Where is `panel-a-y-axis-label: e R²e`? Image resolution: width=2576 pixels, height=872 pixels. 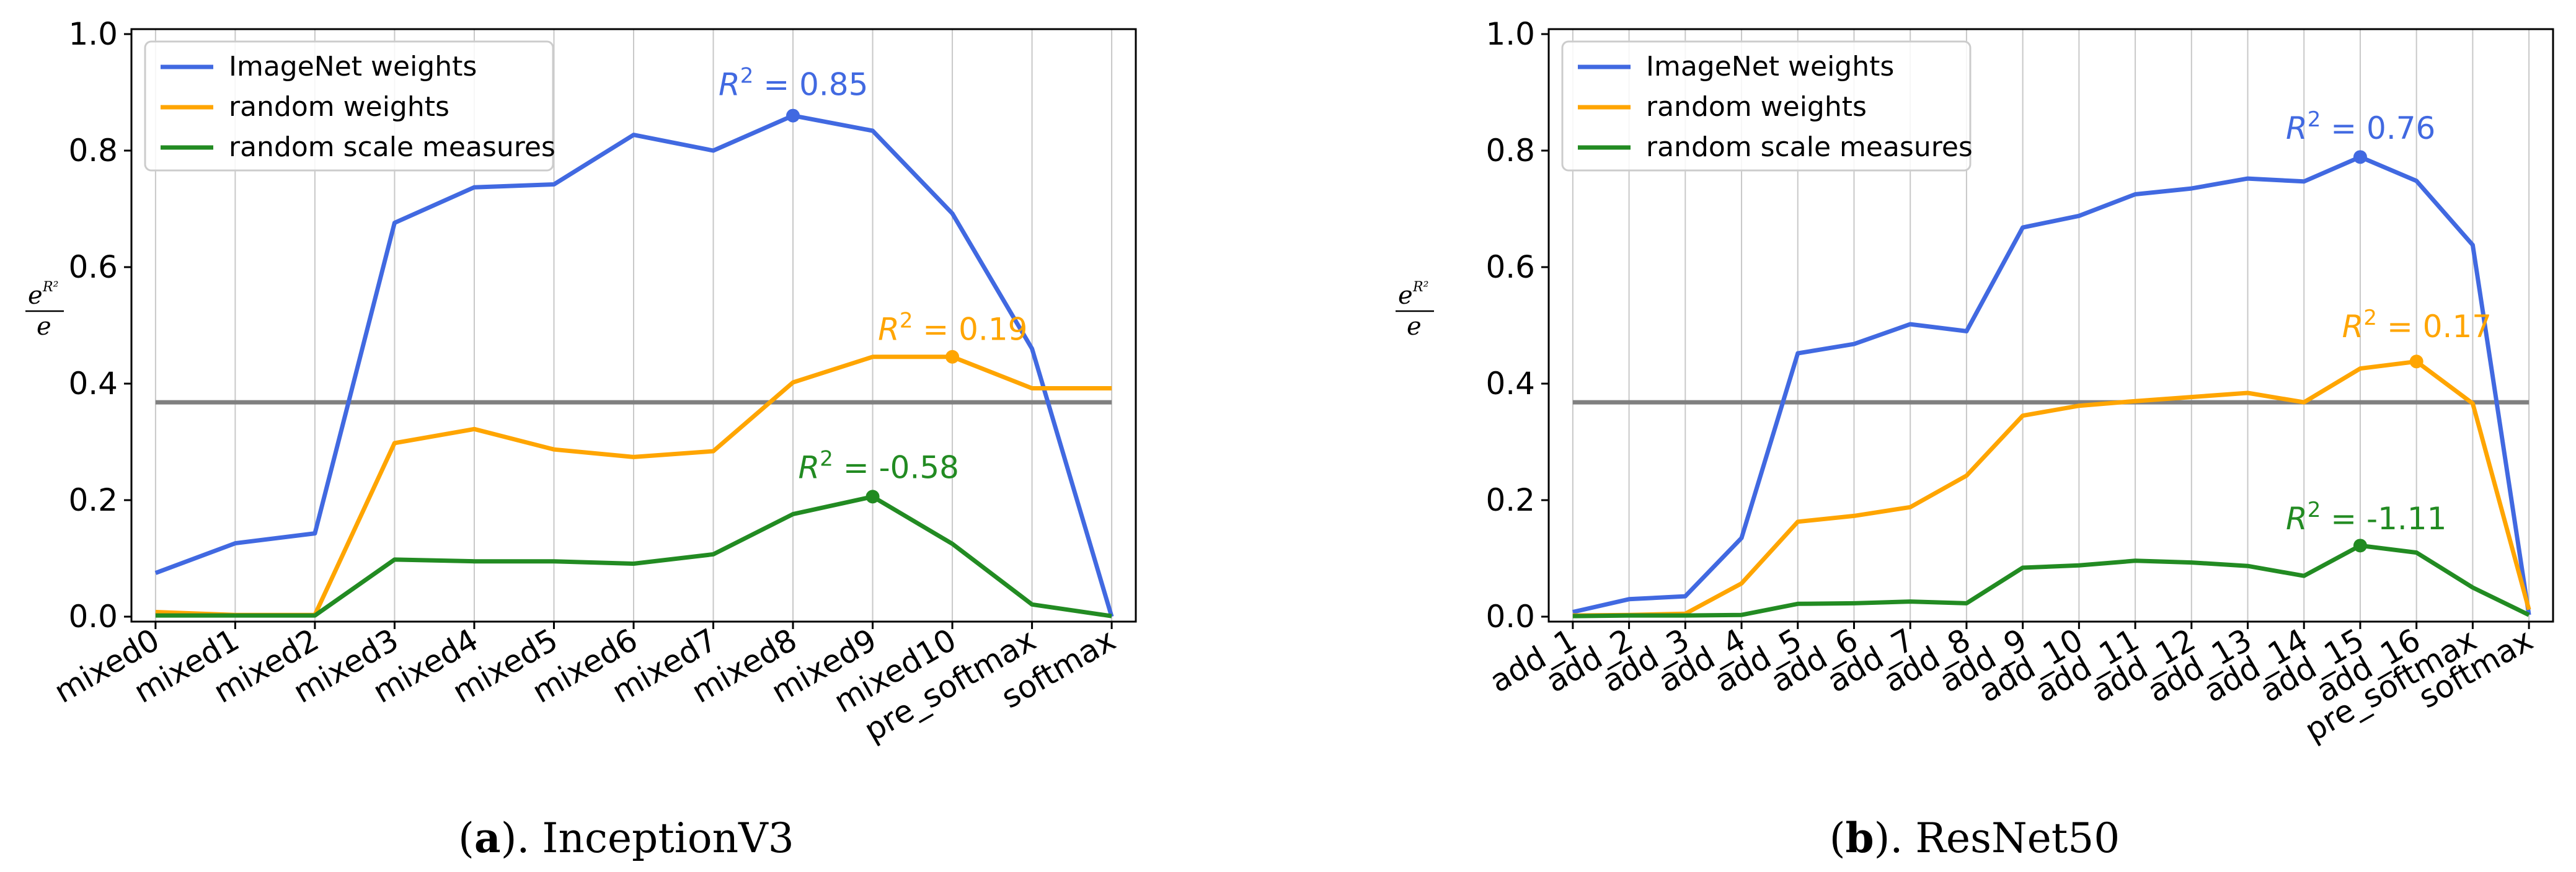 panel-a-y-axis-label: e R²e is located at coordinates (44, 310).